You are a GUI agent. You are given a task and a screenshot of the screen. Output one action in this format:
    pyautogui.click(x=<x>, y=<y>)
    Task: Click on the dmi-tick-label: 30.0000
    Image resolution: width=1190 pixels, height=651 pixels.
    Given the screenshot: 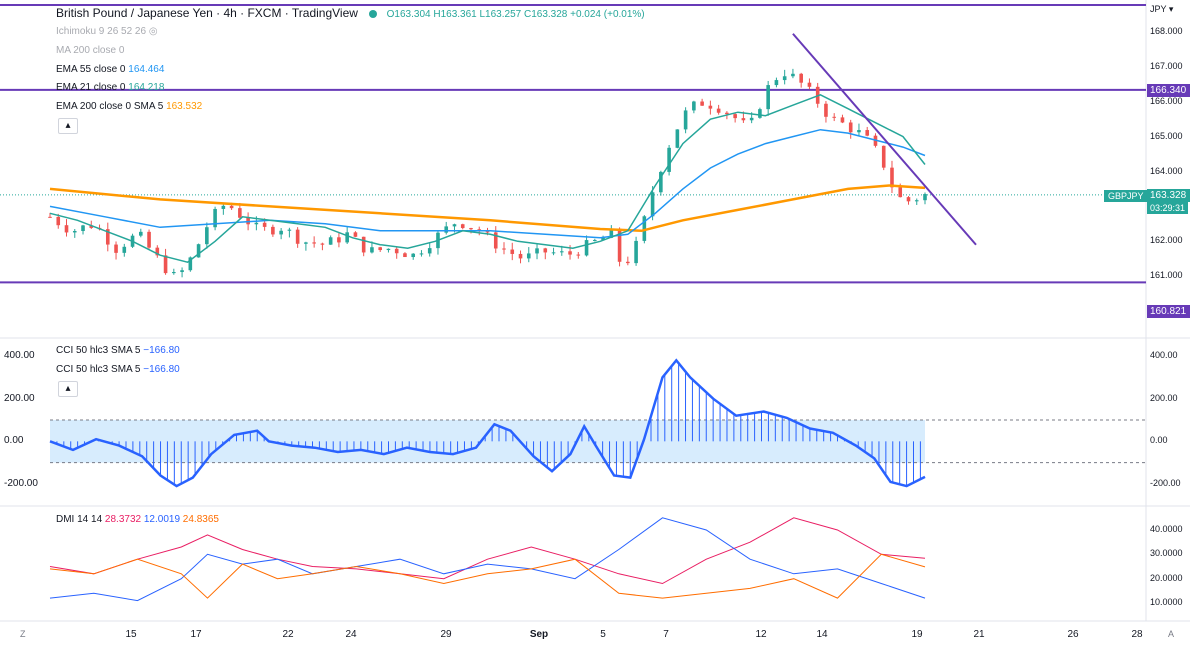 What is the action you would take?
    pyautogui.click(x=1166, y=553)
    